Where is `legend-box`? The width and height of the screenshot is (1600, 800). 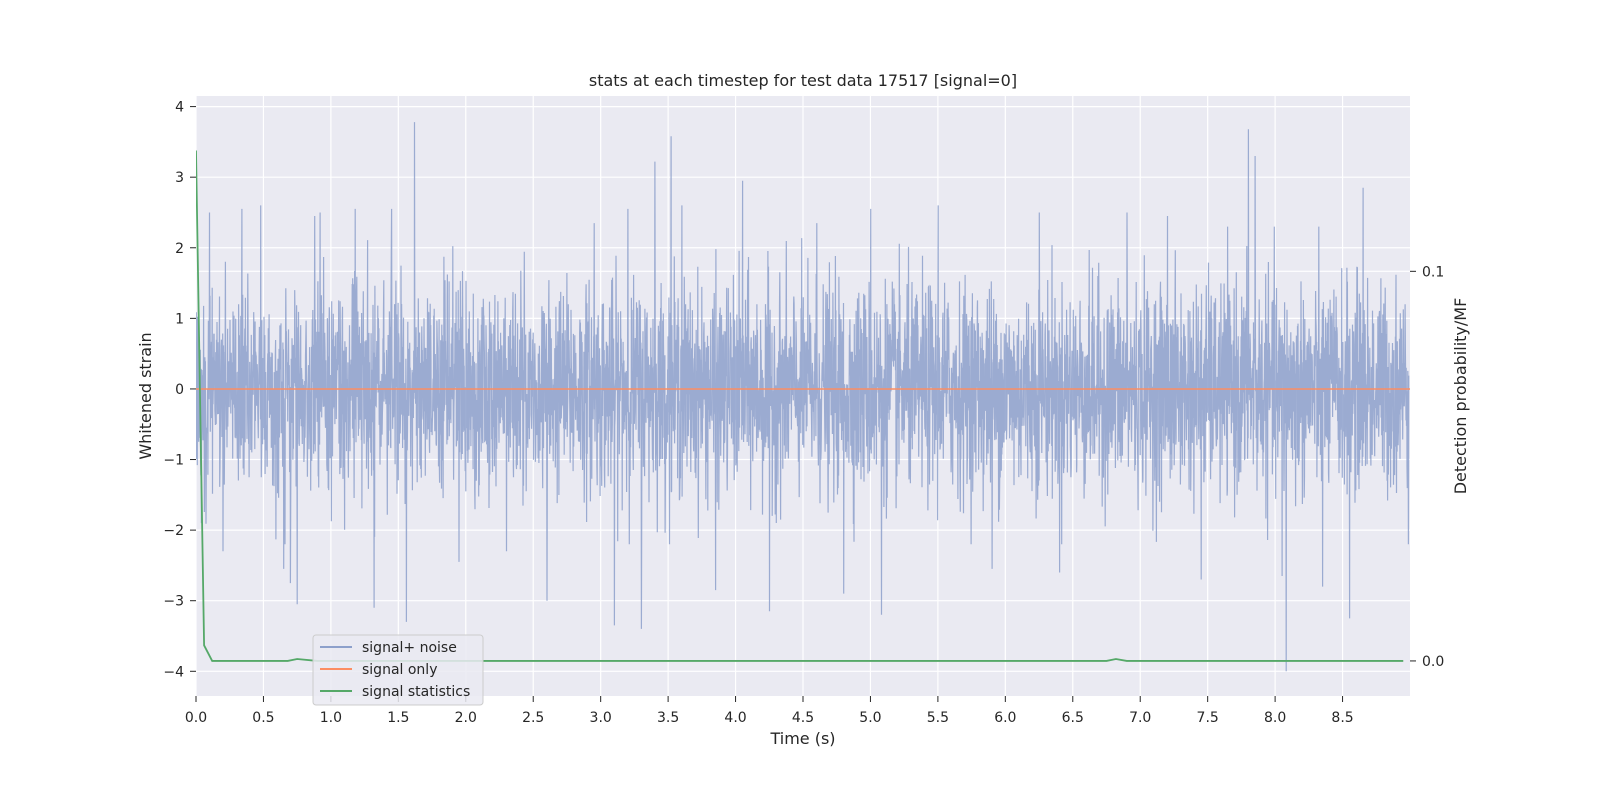 legend-box is located at coordinates (398, 670).